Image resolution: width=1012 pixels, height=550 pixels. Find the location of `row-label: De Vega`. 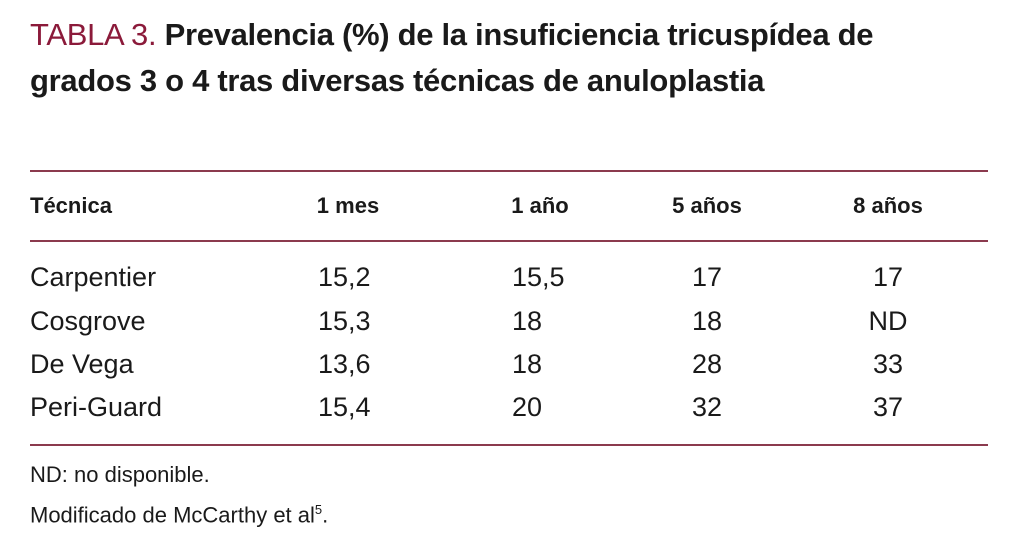

row-label: De Vega is located at coordinates (82, 364).